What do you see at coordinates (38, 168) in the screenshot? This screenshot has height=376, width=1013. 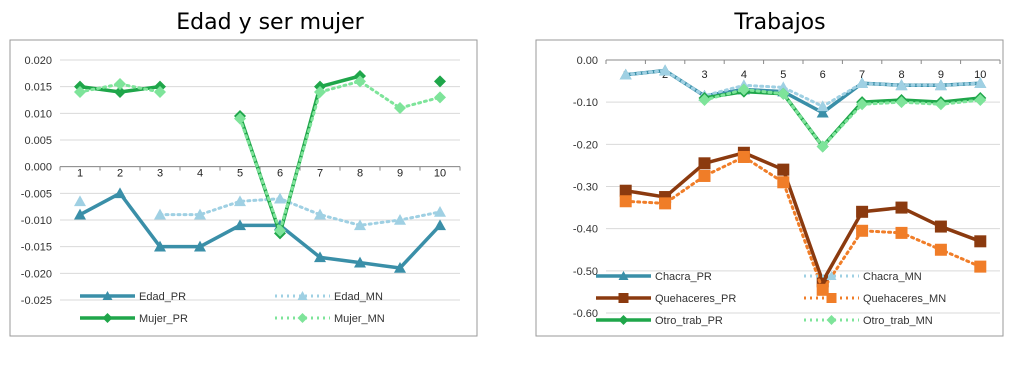 I see `chart1-y-tick-label: 0.000` at bounding box center [38, 168].